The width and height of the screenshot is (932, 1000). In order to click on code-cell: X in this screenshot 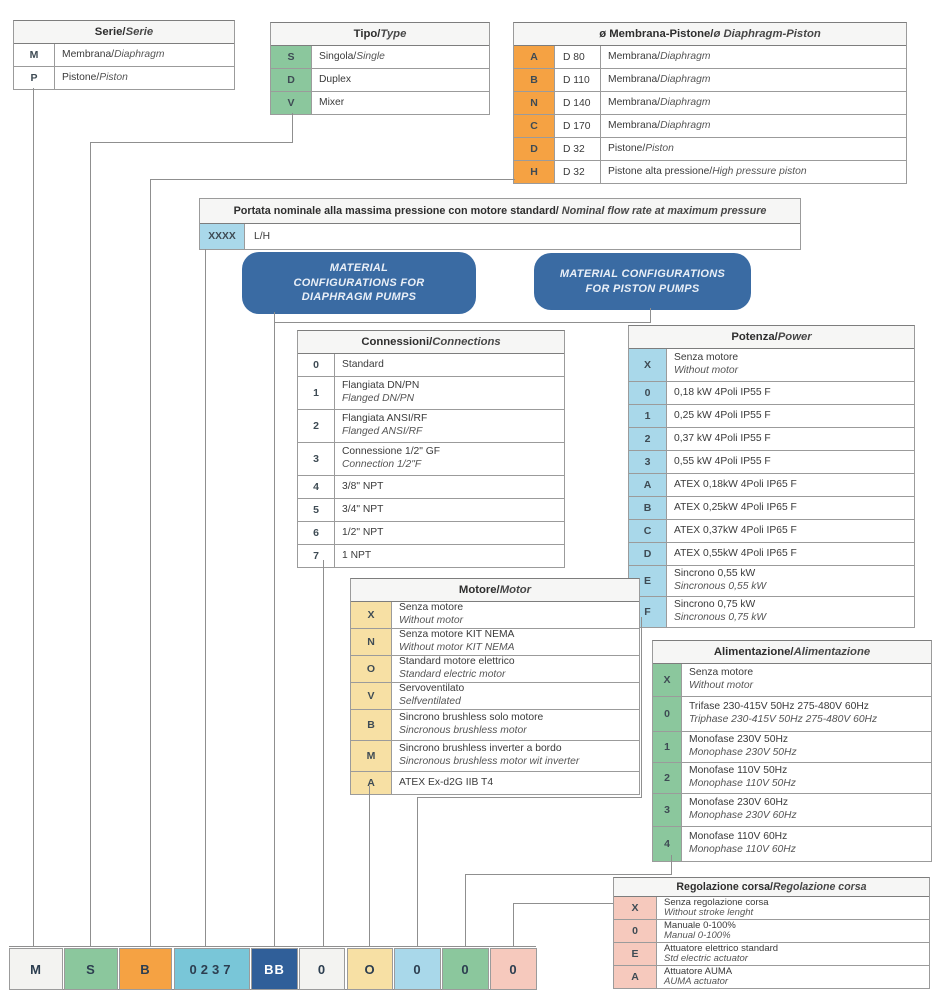, I will do `click(667, 680)`.